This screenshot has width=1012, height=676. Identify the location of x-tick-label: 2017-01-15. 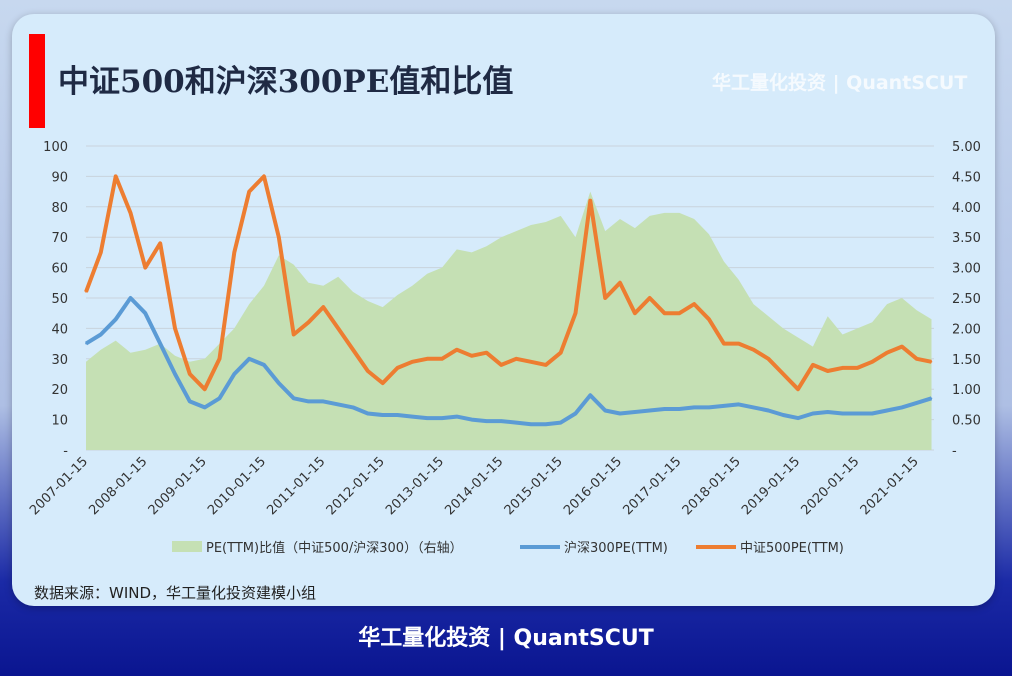
(652, 486).